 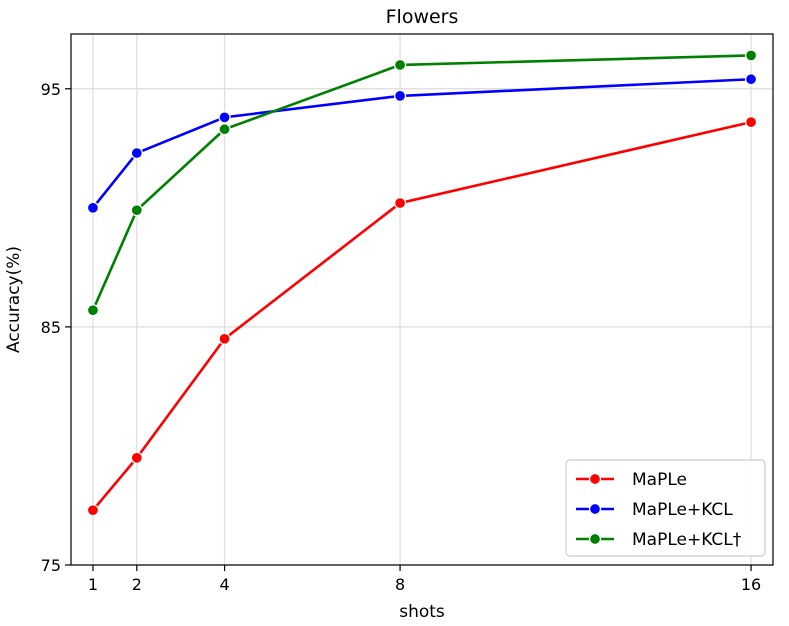 I want to click on legend-item: MaPLe+KCL†, so click(x=659, y=540).